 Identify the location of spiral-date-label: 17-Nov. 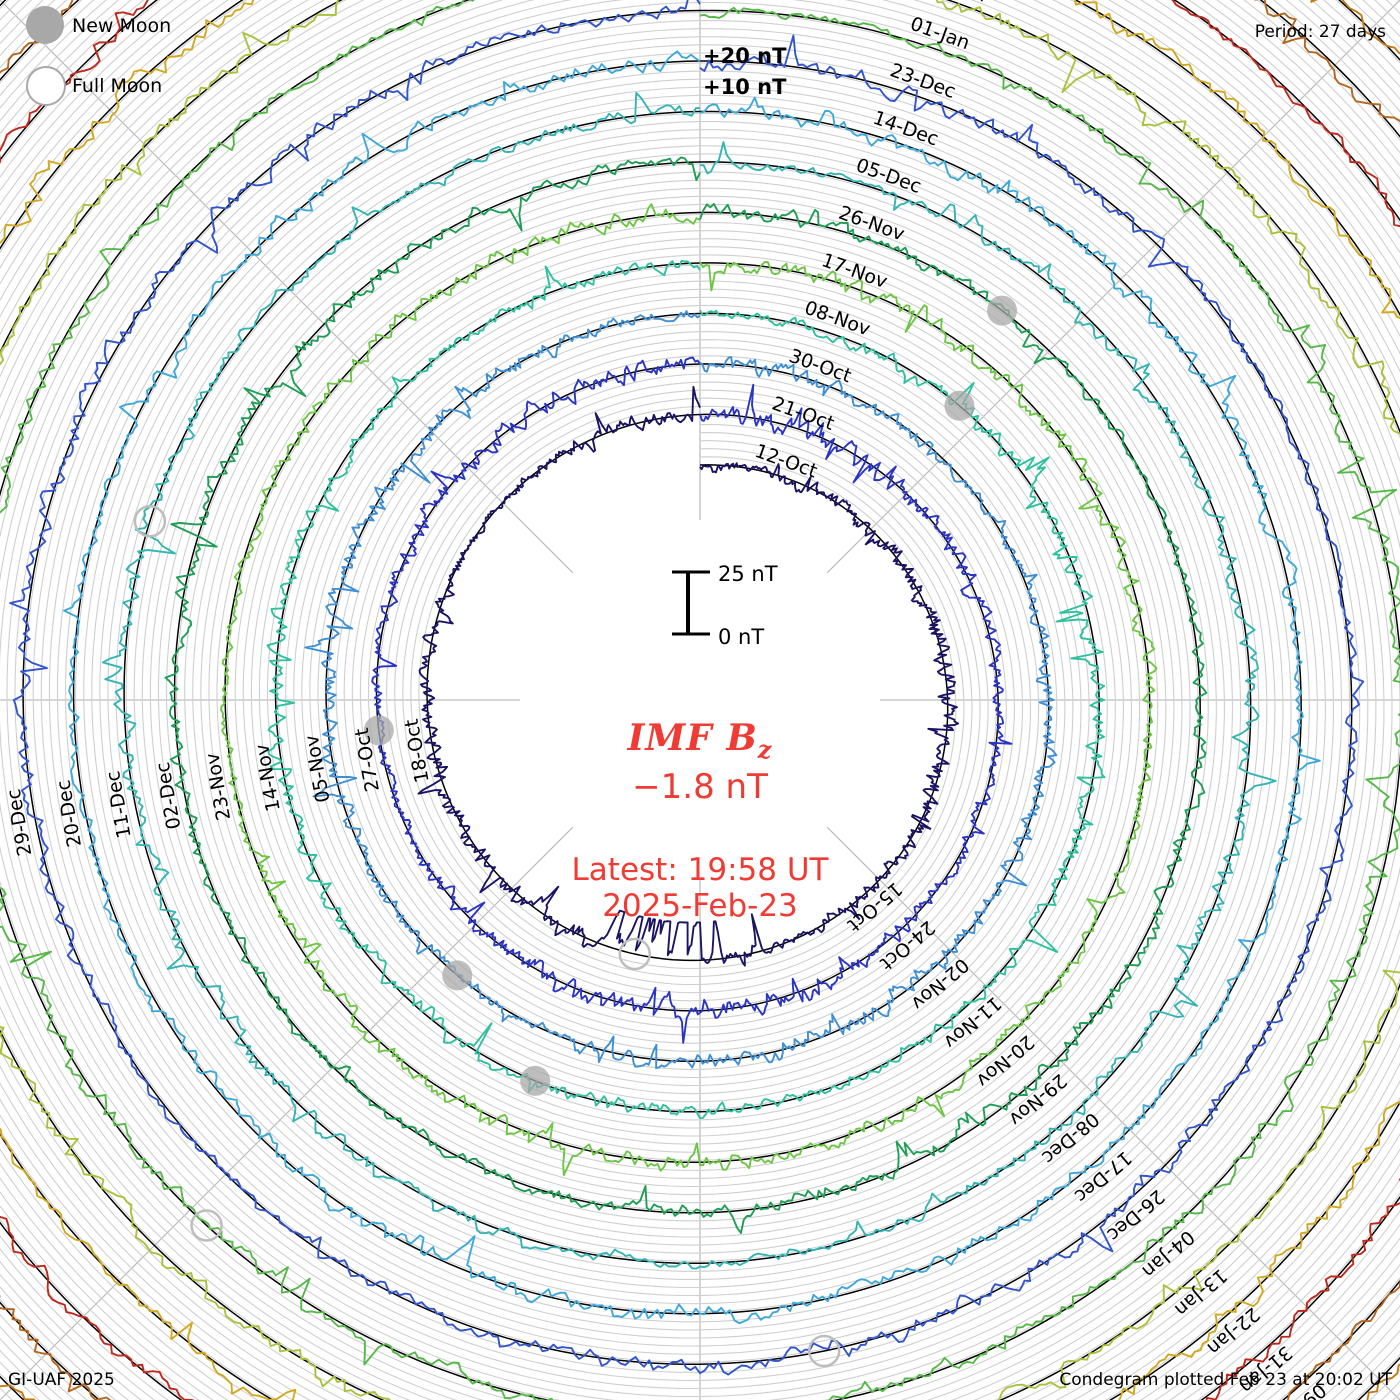
(855, 271).